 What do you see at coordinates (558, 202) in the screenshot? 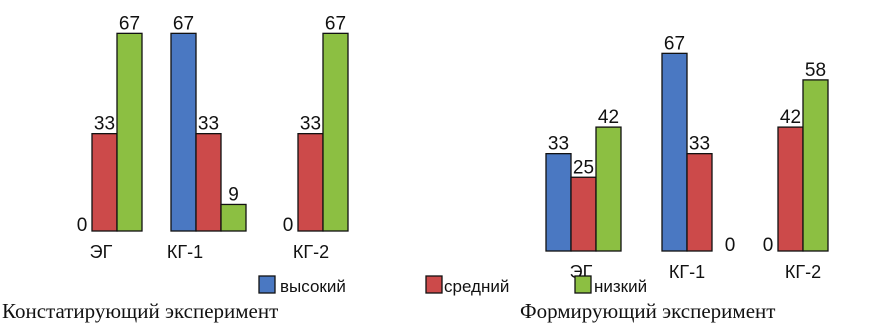
I see `bar-ЭГ-высокий` at bounding box center [558, 202].